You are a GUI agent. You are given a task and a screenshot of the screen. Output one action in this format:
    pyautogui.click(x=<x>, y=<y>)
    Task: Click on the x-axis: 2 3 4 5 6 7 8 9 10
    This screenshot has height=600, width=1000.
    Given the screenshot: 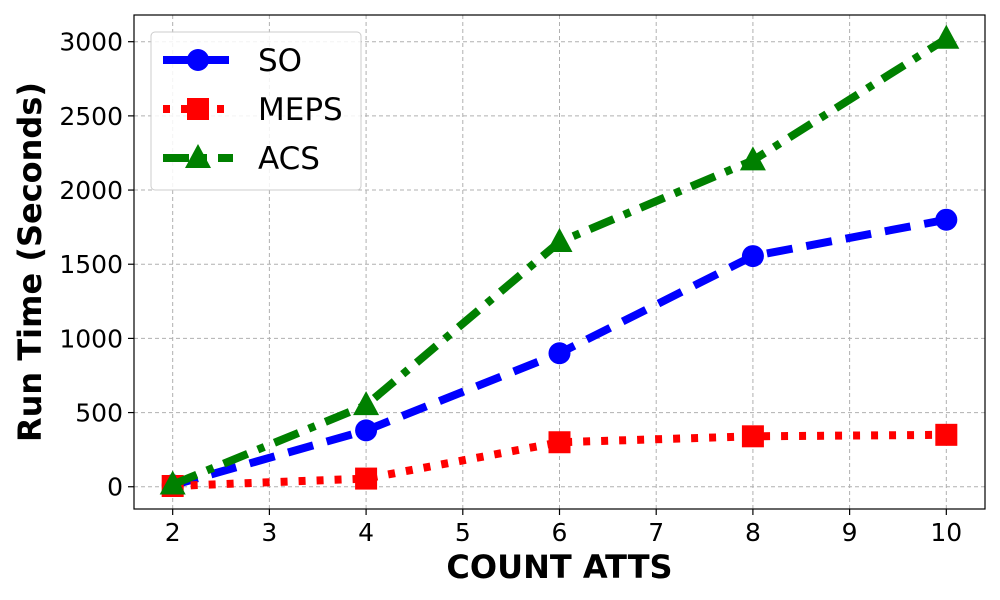 What is the action you would take?
    pyautogui.click(x=563, y=528)
    